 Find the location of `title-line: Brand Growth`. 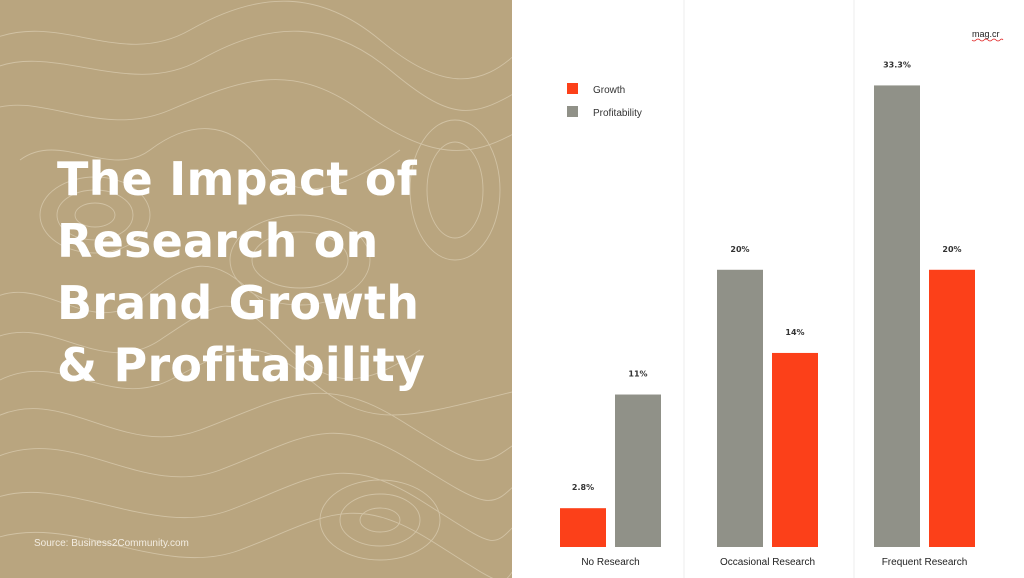

title-line: Brand Growth is located at coordinates (238, 303).